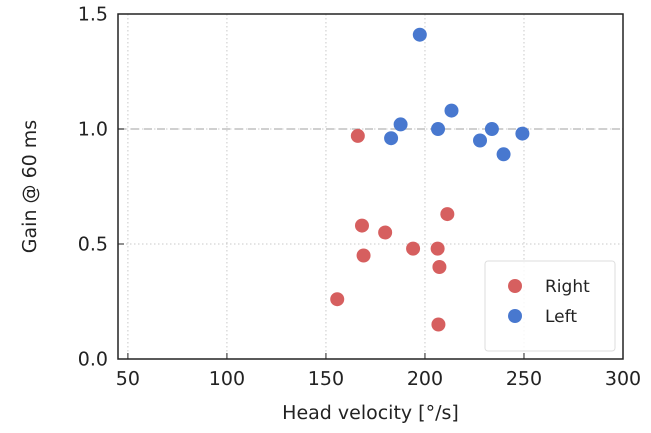 The height and width of the screenshot is (433, 651). I want to click on x-tick-label: 300, so click(623, 379).